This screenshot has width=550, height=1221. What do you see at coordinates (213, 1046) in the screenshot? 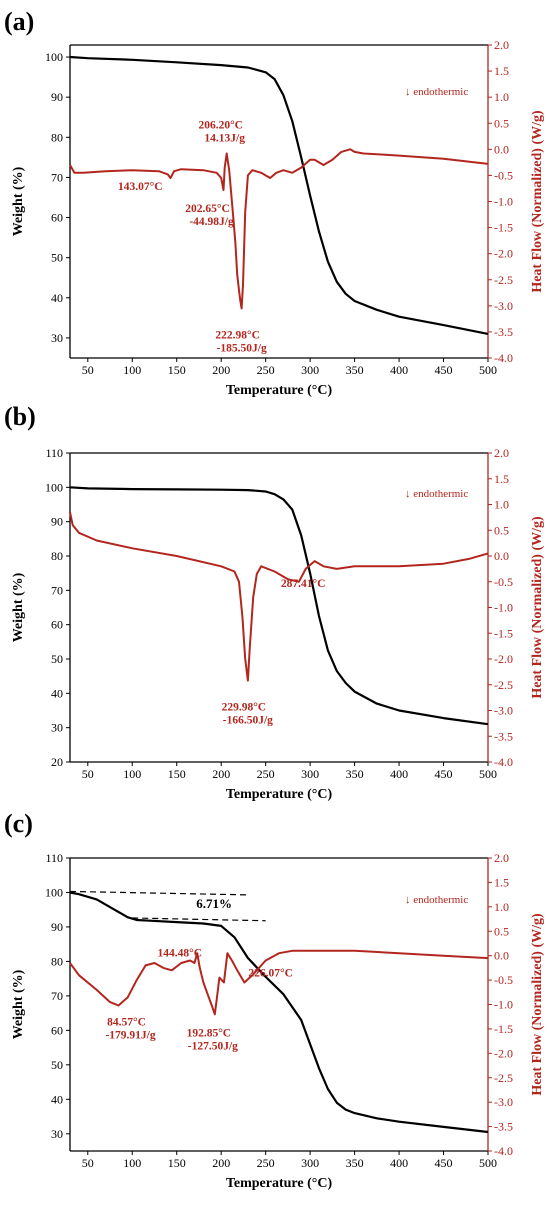
I see `peak-annotation-enthalpy: -127.50J/g` at bounding box center [213, 1046].